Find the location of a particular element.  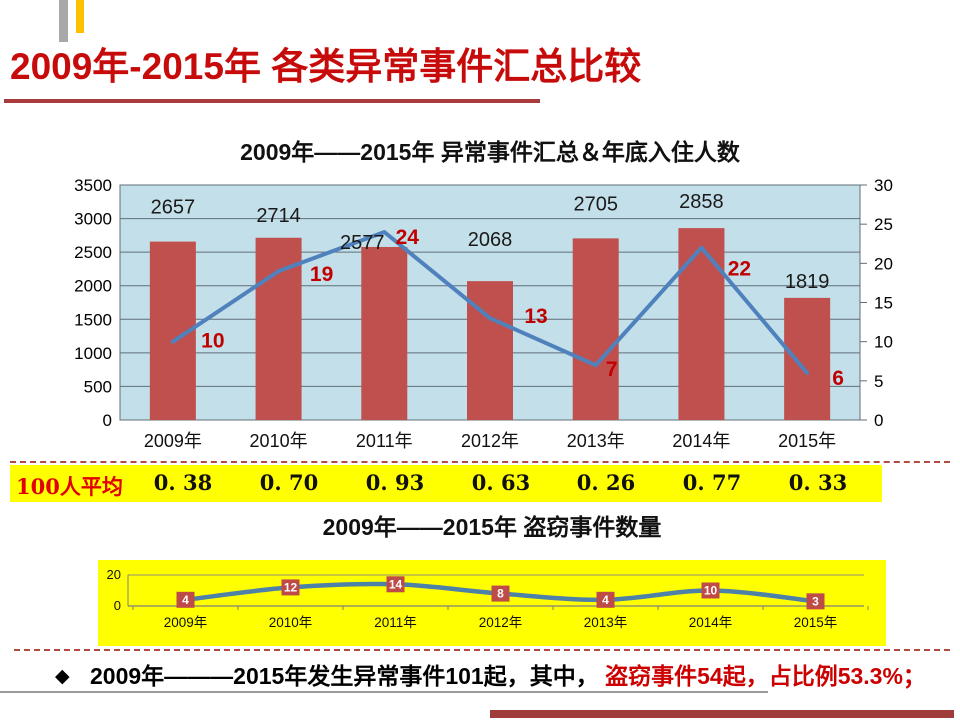

svg-text: 2714 is located at coordinates (278, 216).